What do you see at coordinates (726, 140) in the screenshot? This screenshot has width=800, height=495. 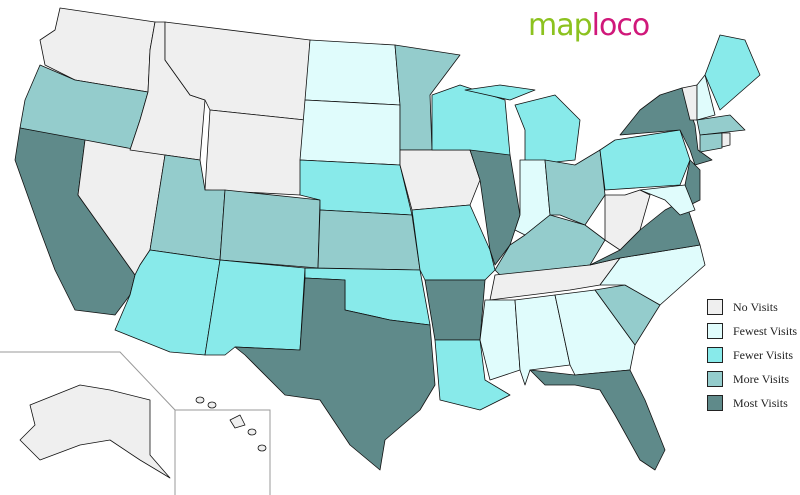 I see `state-ri` at bounding box center [726, 140].